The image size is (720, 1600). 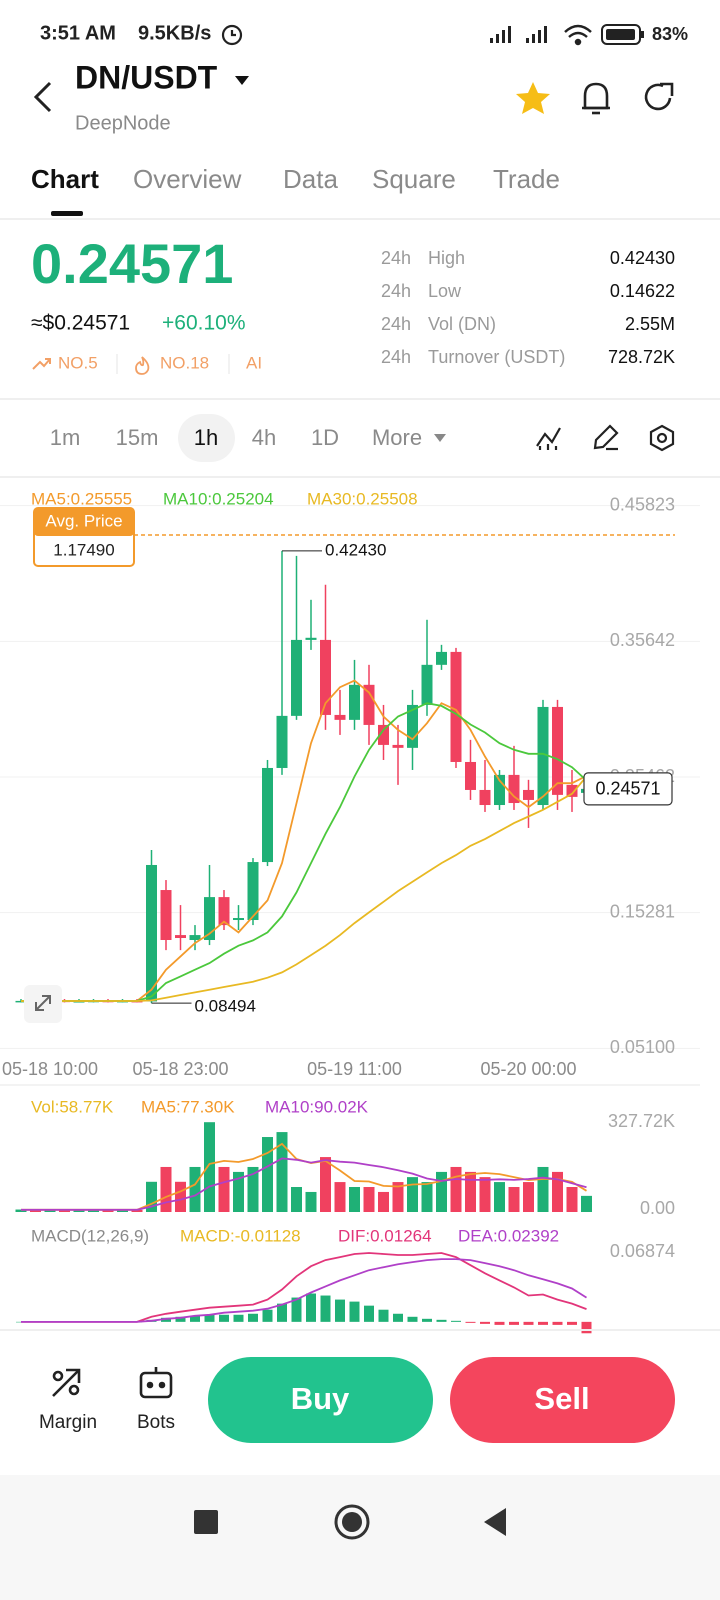 I want to click on stat-value: 0.42430, so click(x=642, y=258).